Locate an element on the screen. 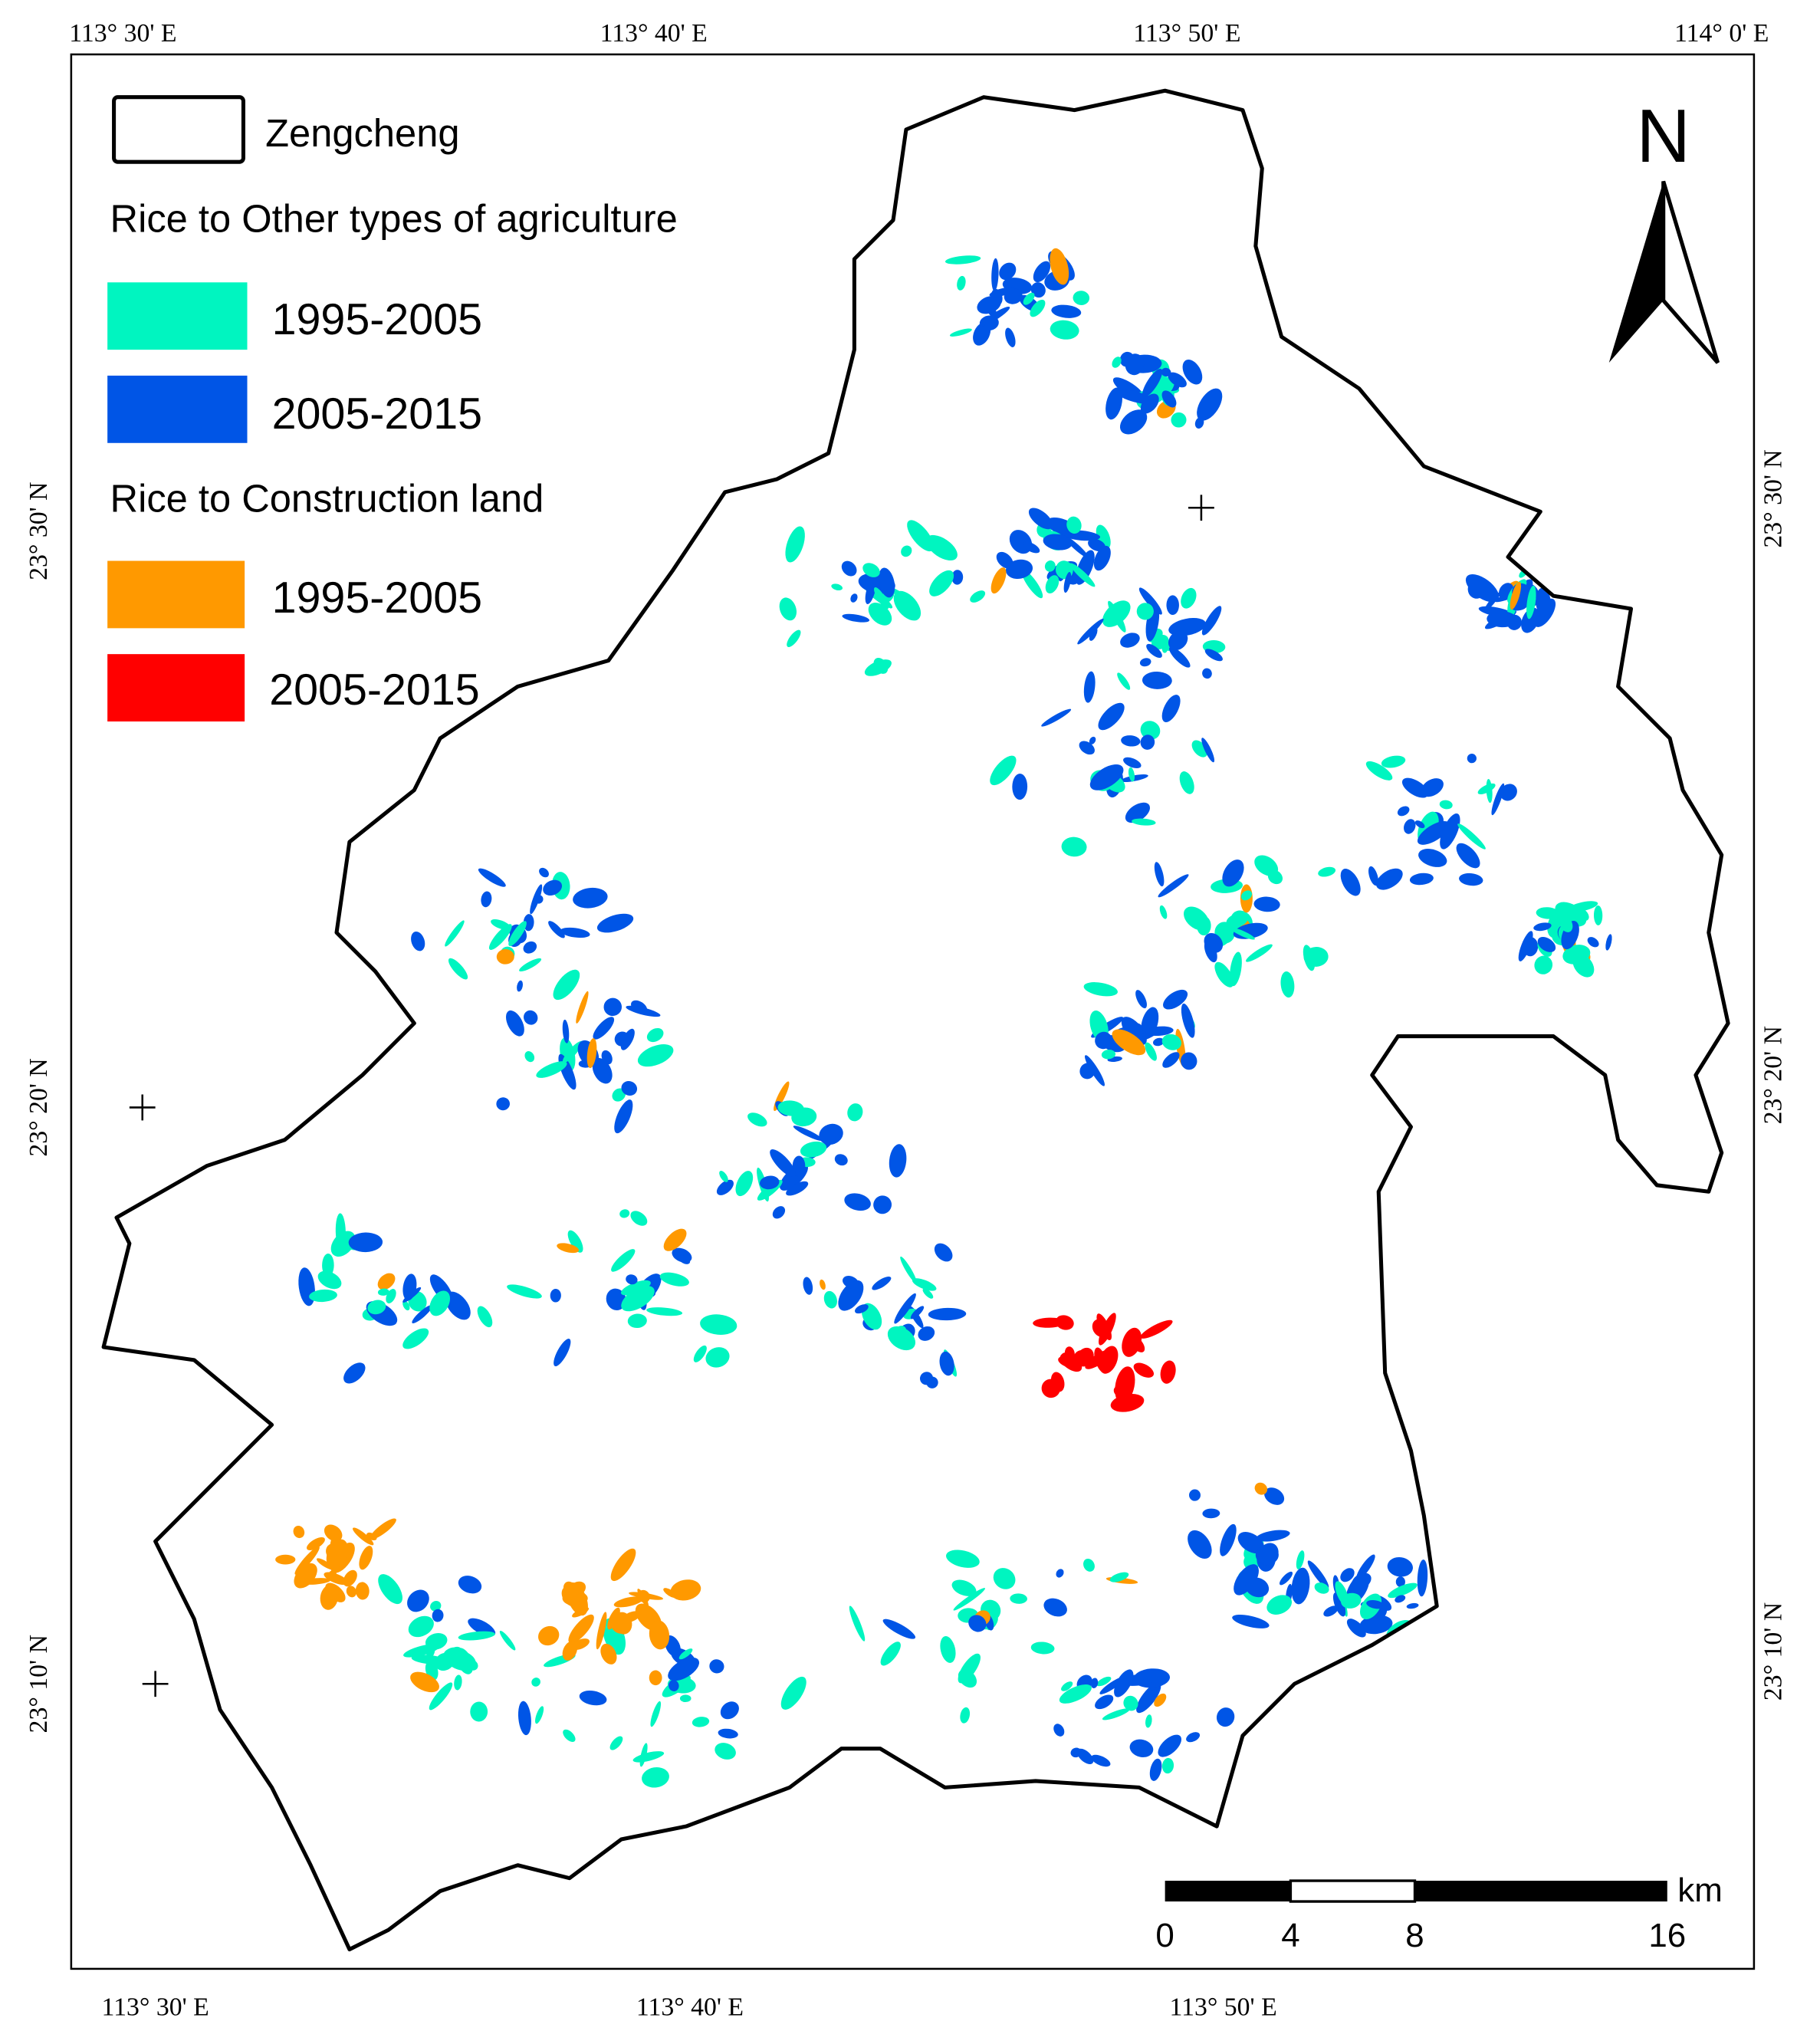 The image size is (1820, 2031). legend-swatch is located at coordinates (178, 316).